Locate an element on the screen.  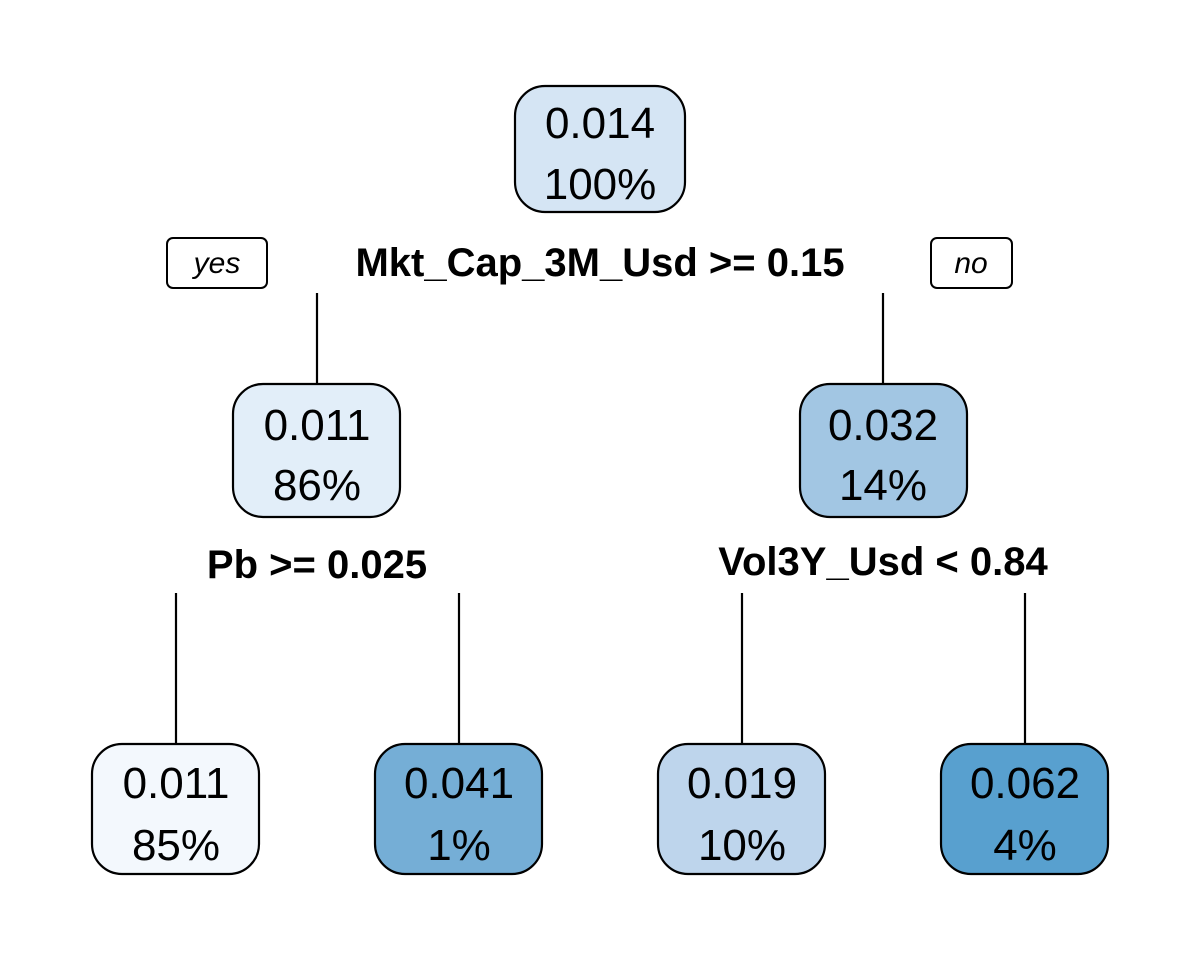
leaf-node-4-value: 0.062 is located at coordinates (1025, 783).